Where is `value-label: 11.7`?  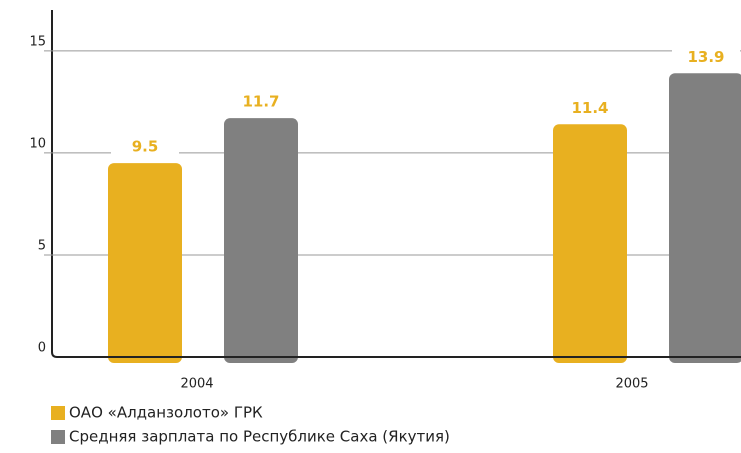
value-label: 11.7 is located at coordinates (260, 102).